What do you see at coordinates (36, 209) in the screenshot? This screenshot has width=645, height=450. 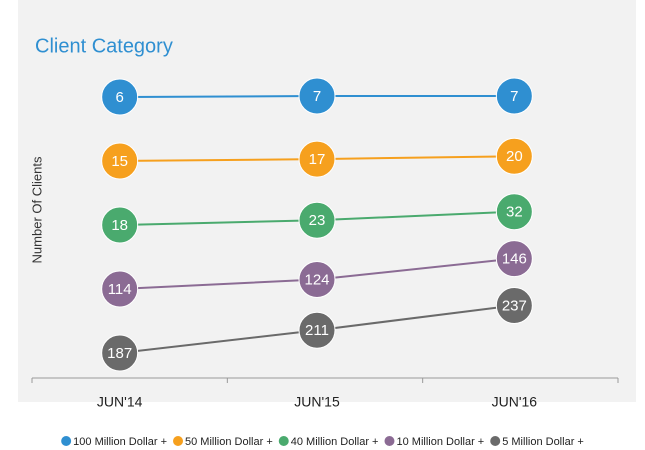 I see `y-axis-label: Number Of Clients` at bounding box center [36, 209].